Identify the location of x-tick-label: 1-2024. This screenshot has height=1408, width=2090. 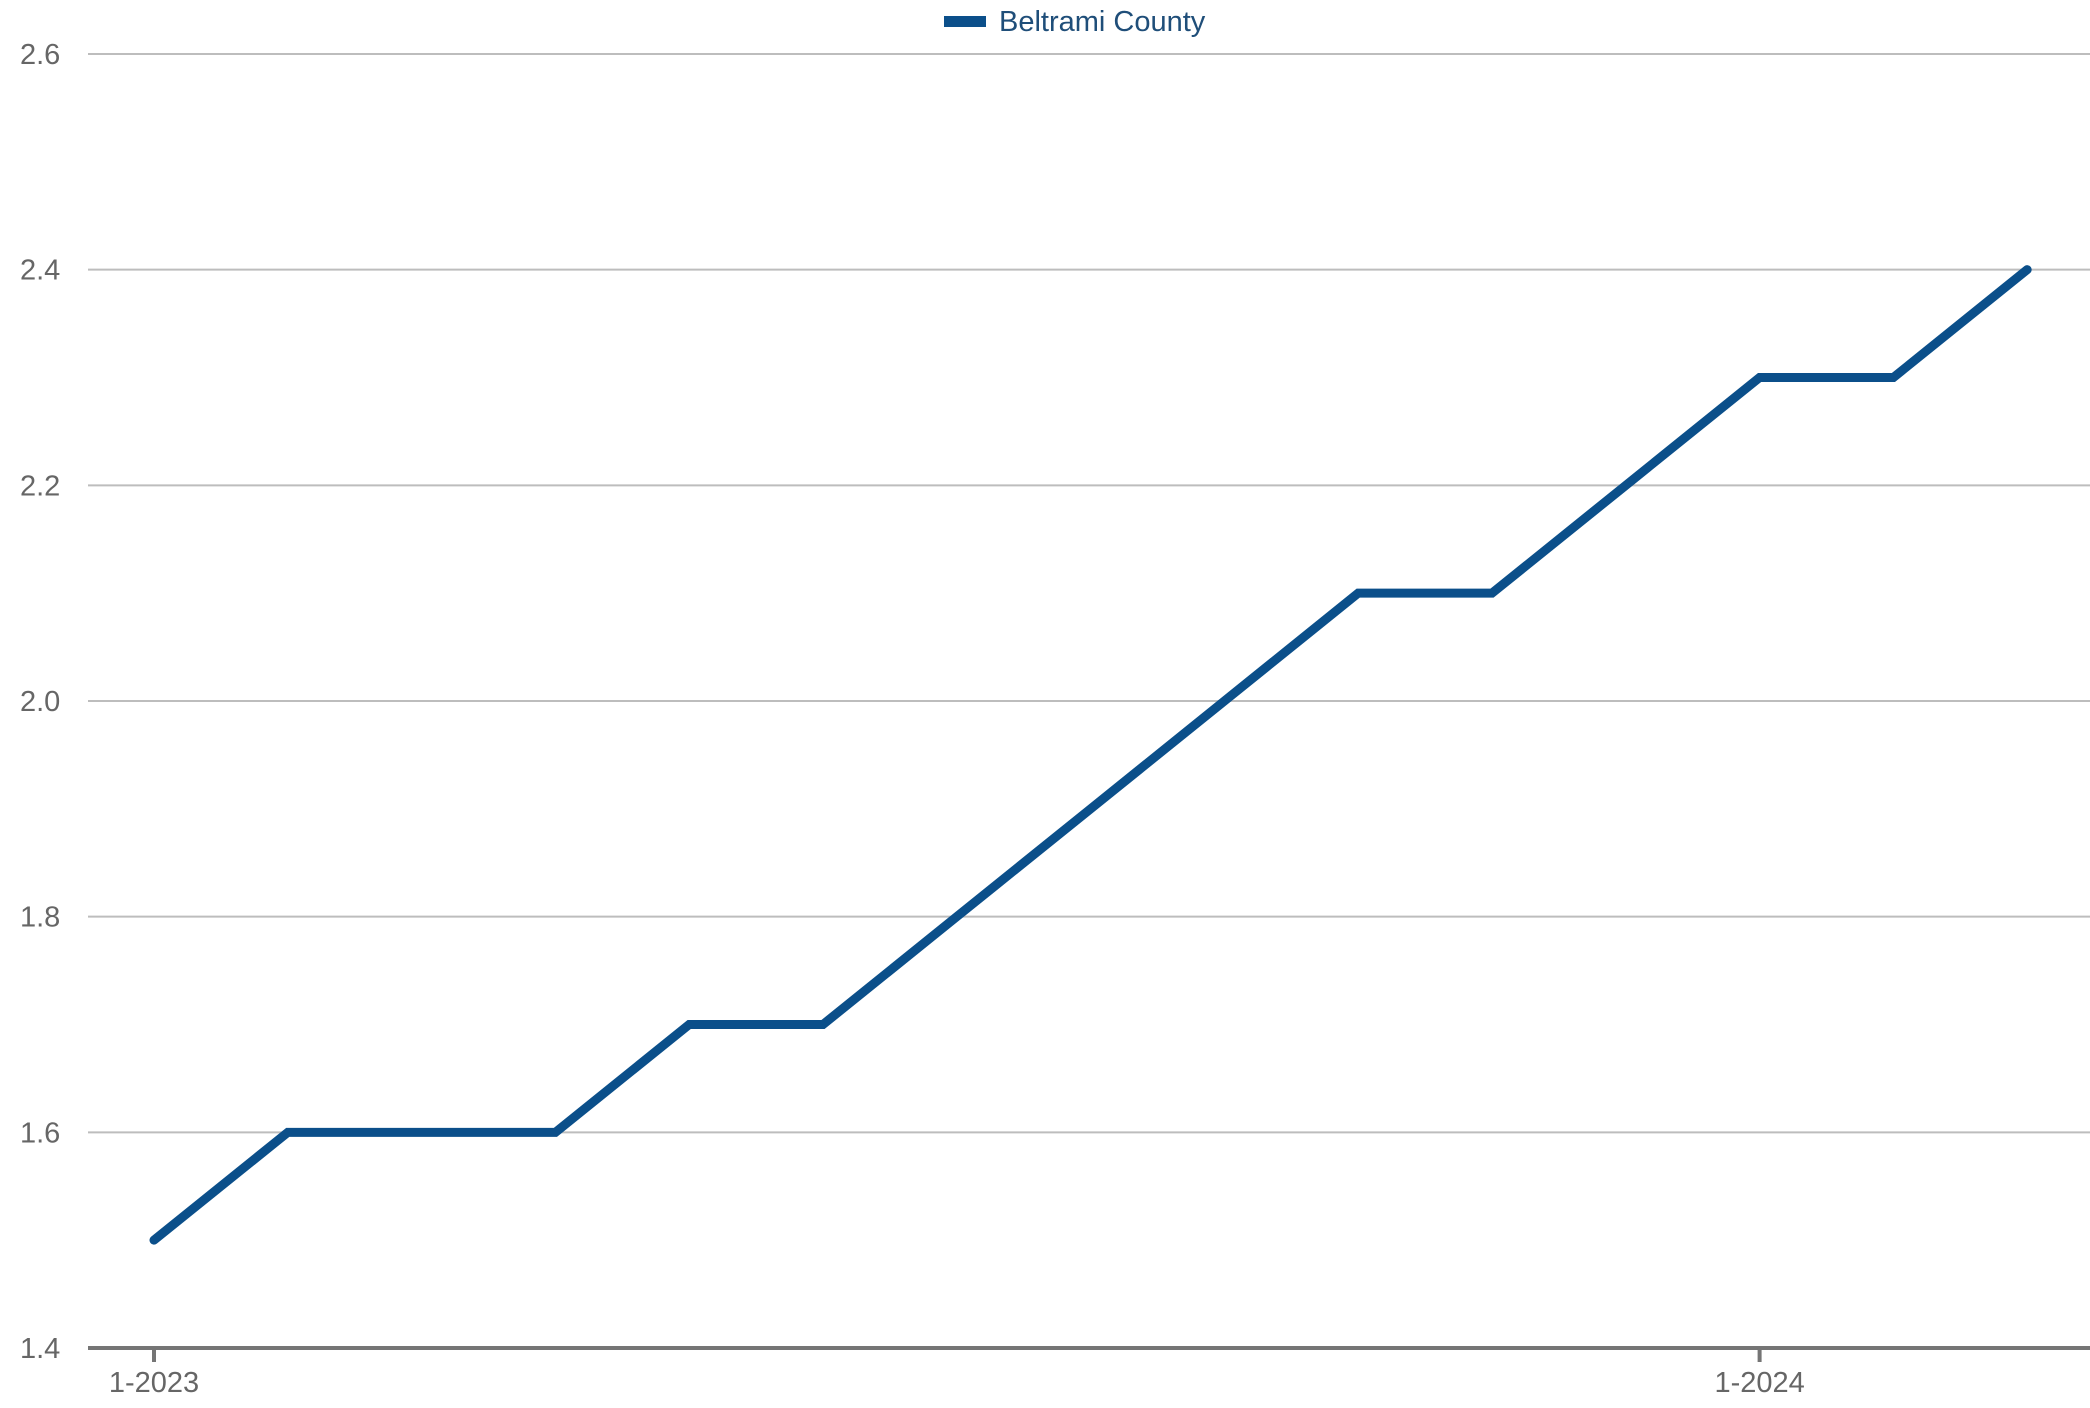
(1759, 1383).